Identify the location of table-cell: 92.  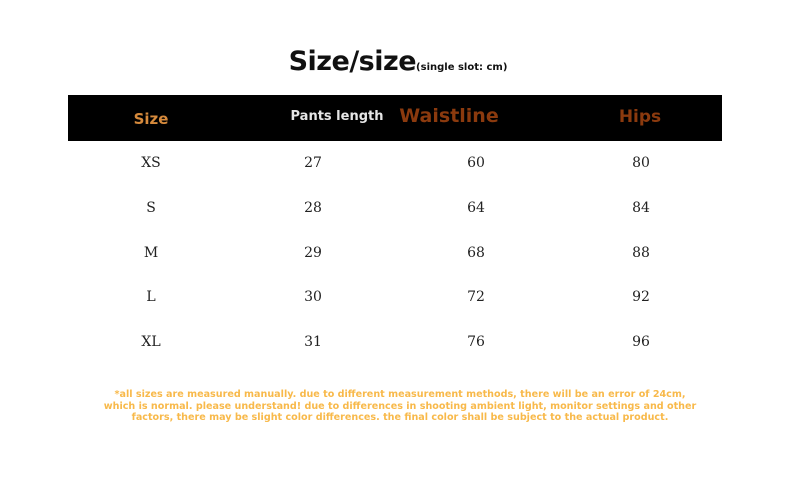
(641, 297).